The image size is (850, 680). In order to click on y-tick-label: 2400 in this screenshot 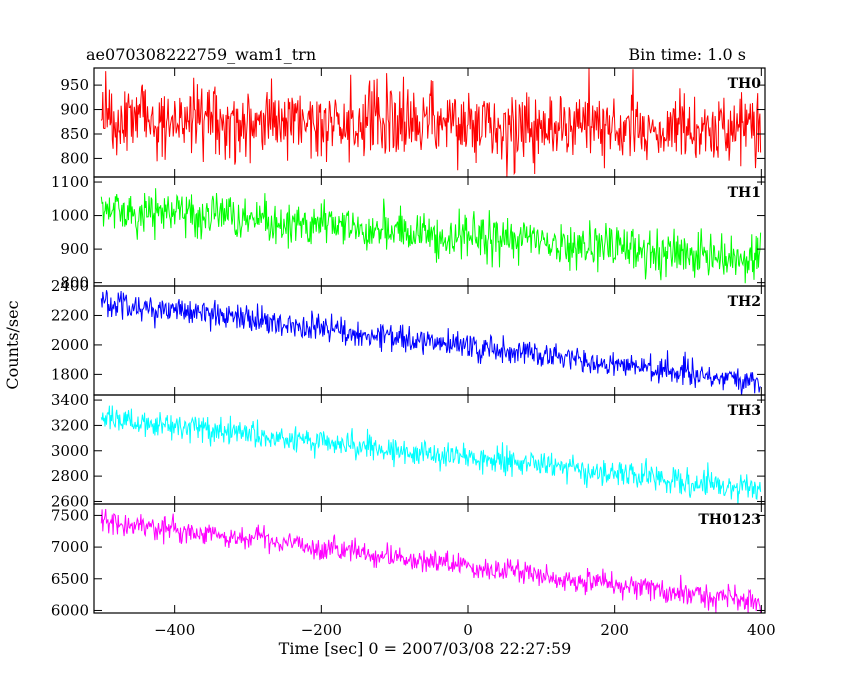, I will do `click(70, 286)`.